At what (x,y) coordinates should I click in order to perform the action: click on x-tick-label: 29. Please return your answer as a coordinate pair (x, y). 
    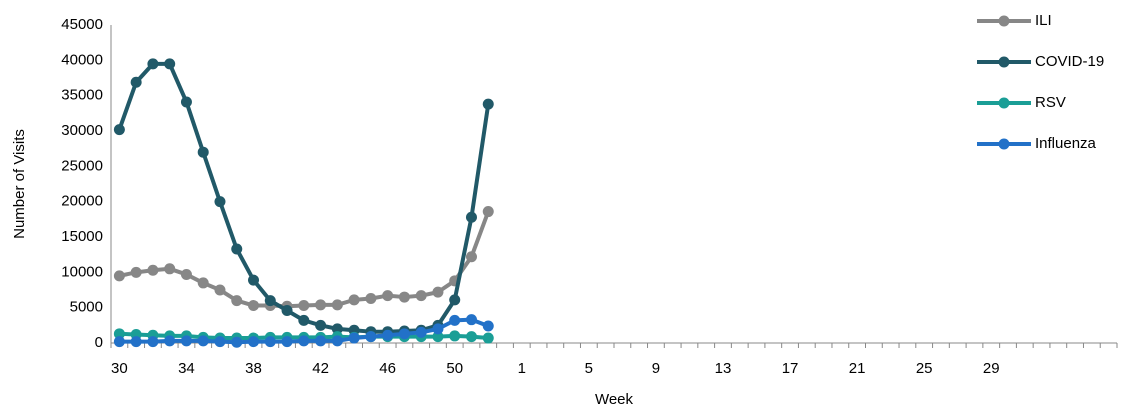
    Looking at the image, I should click on (991, 368).